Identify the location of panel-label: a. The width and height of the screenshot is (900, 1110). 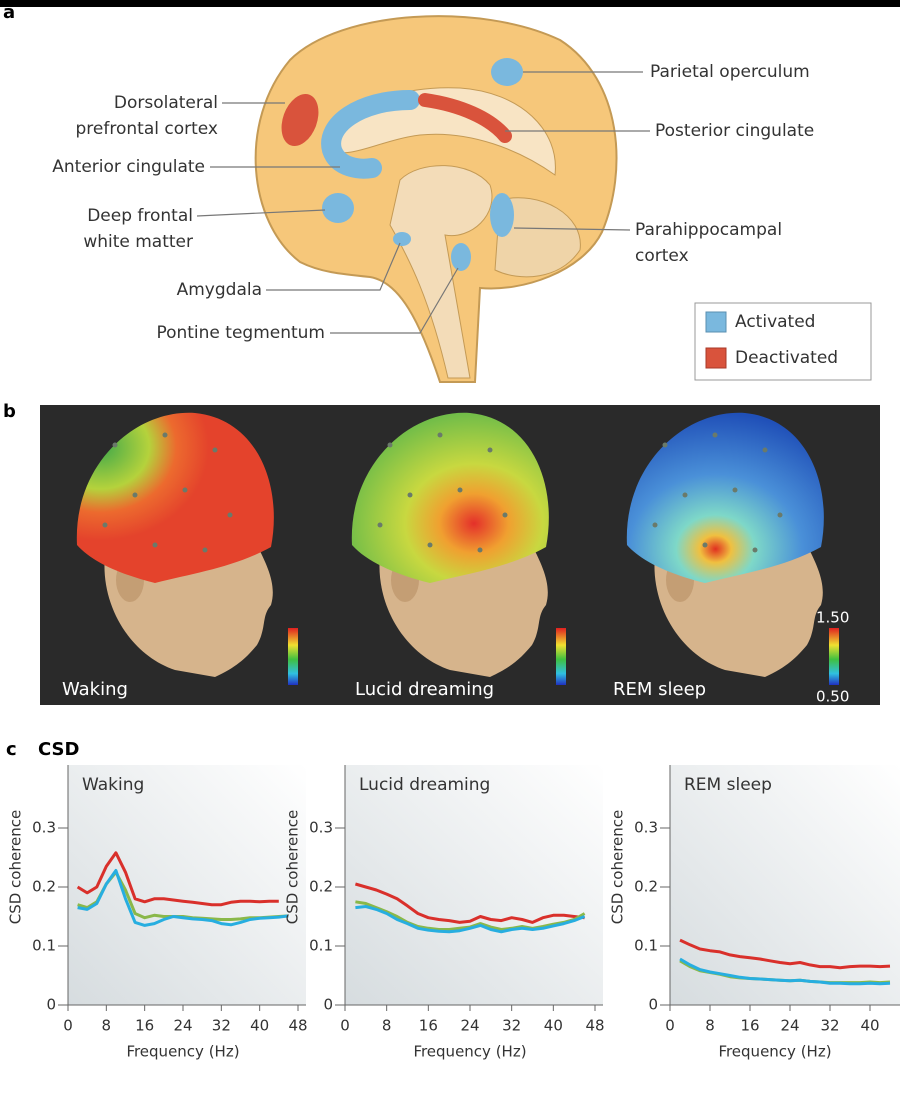
(9, 12).